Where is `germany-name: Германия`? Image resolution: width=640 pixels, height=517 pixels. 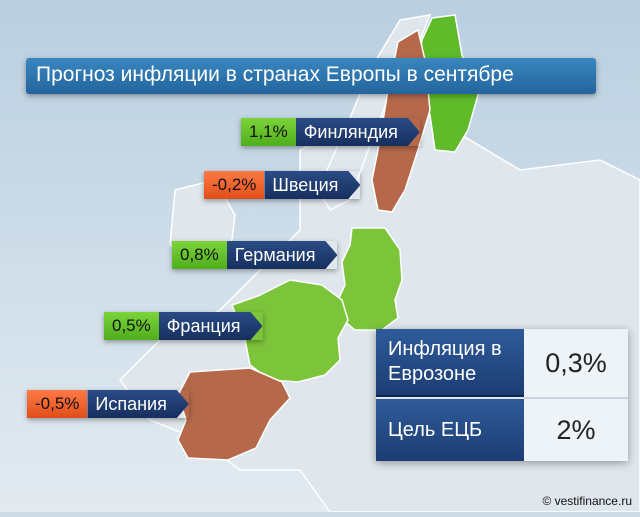
germany-name: Германия is located at coordinates (282, 255).